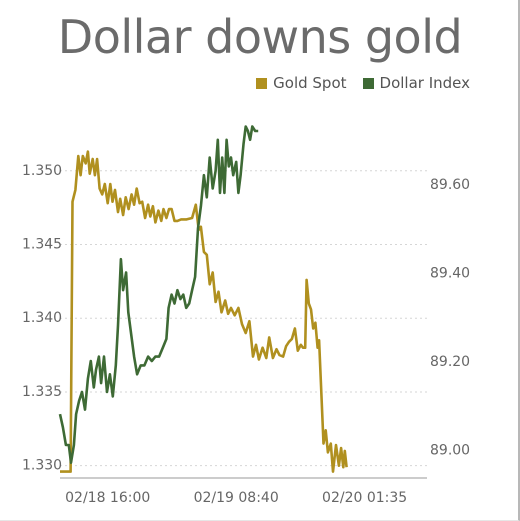 The width and height of the screenshot is (520, 521). I want to click on legend-swatch-dollar, so click(368, 83).